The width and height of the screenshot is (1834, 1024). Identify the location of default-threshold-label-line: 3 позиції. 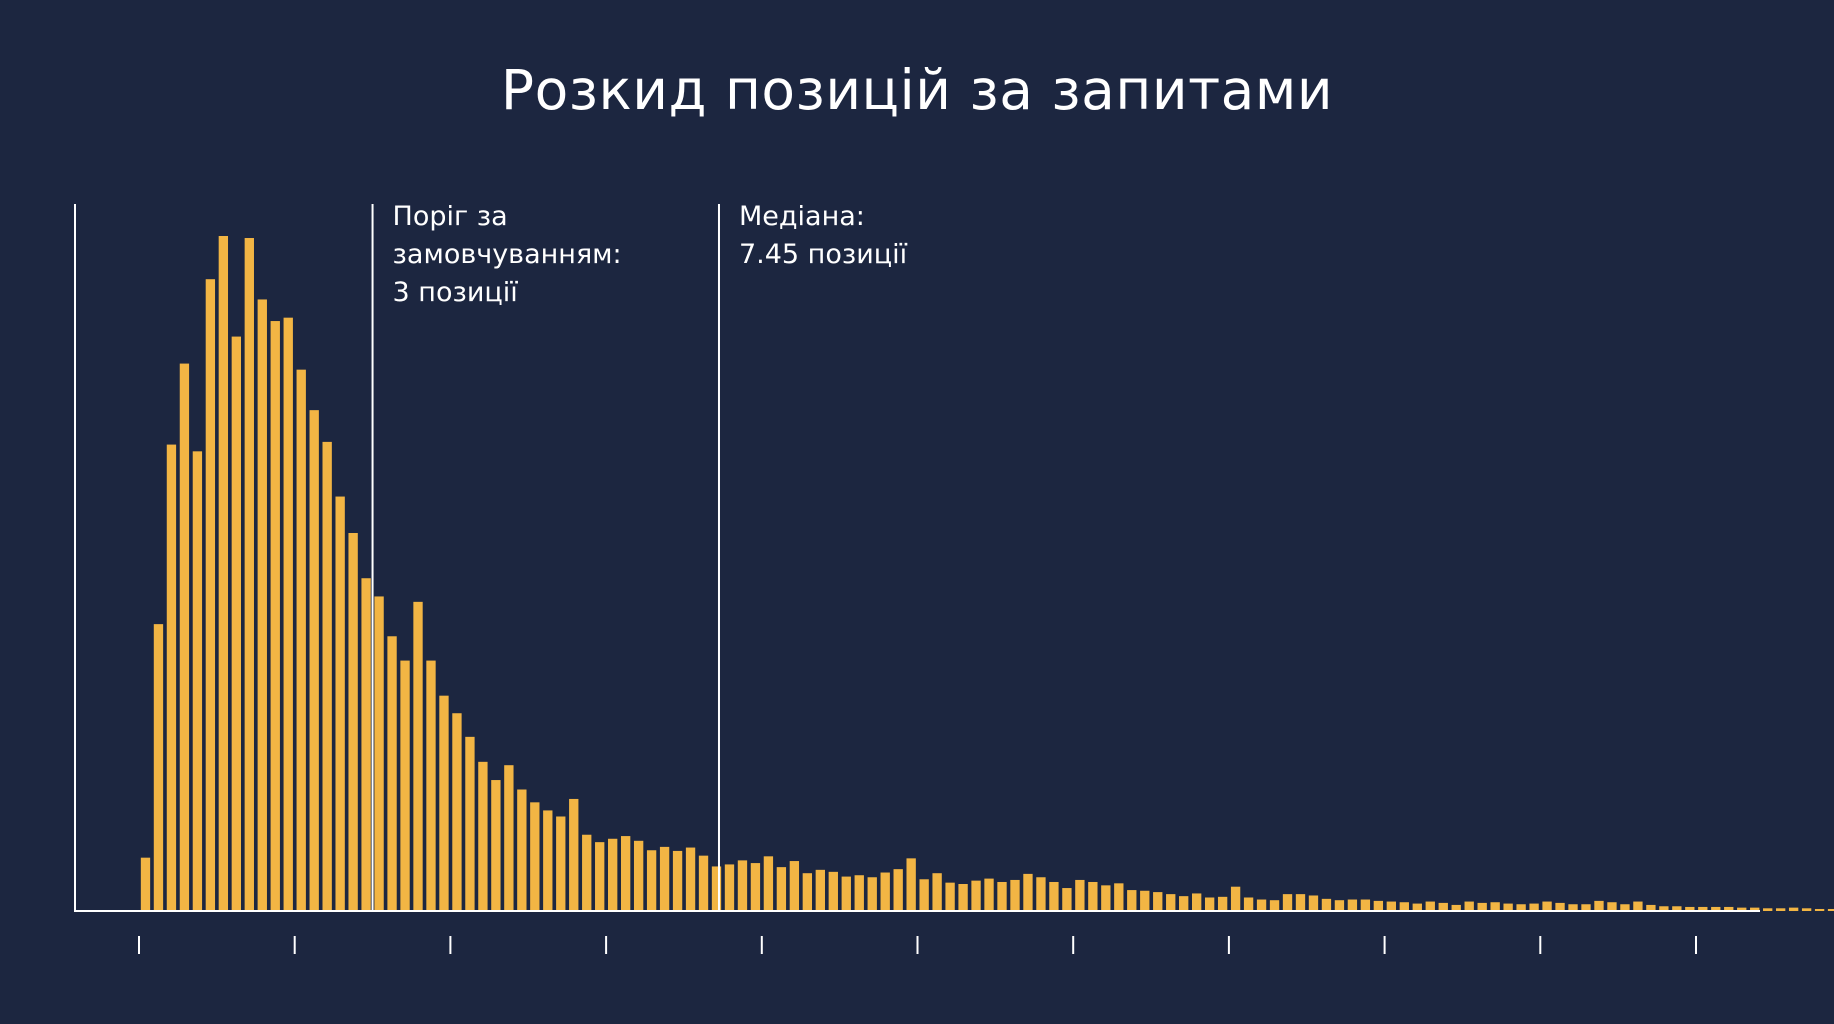
(455, 292).